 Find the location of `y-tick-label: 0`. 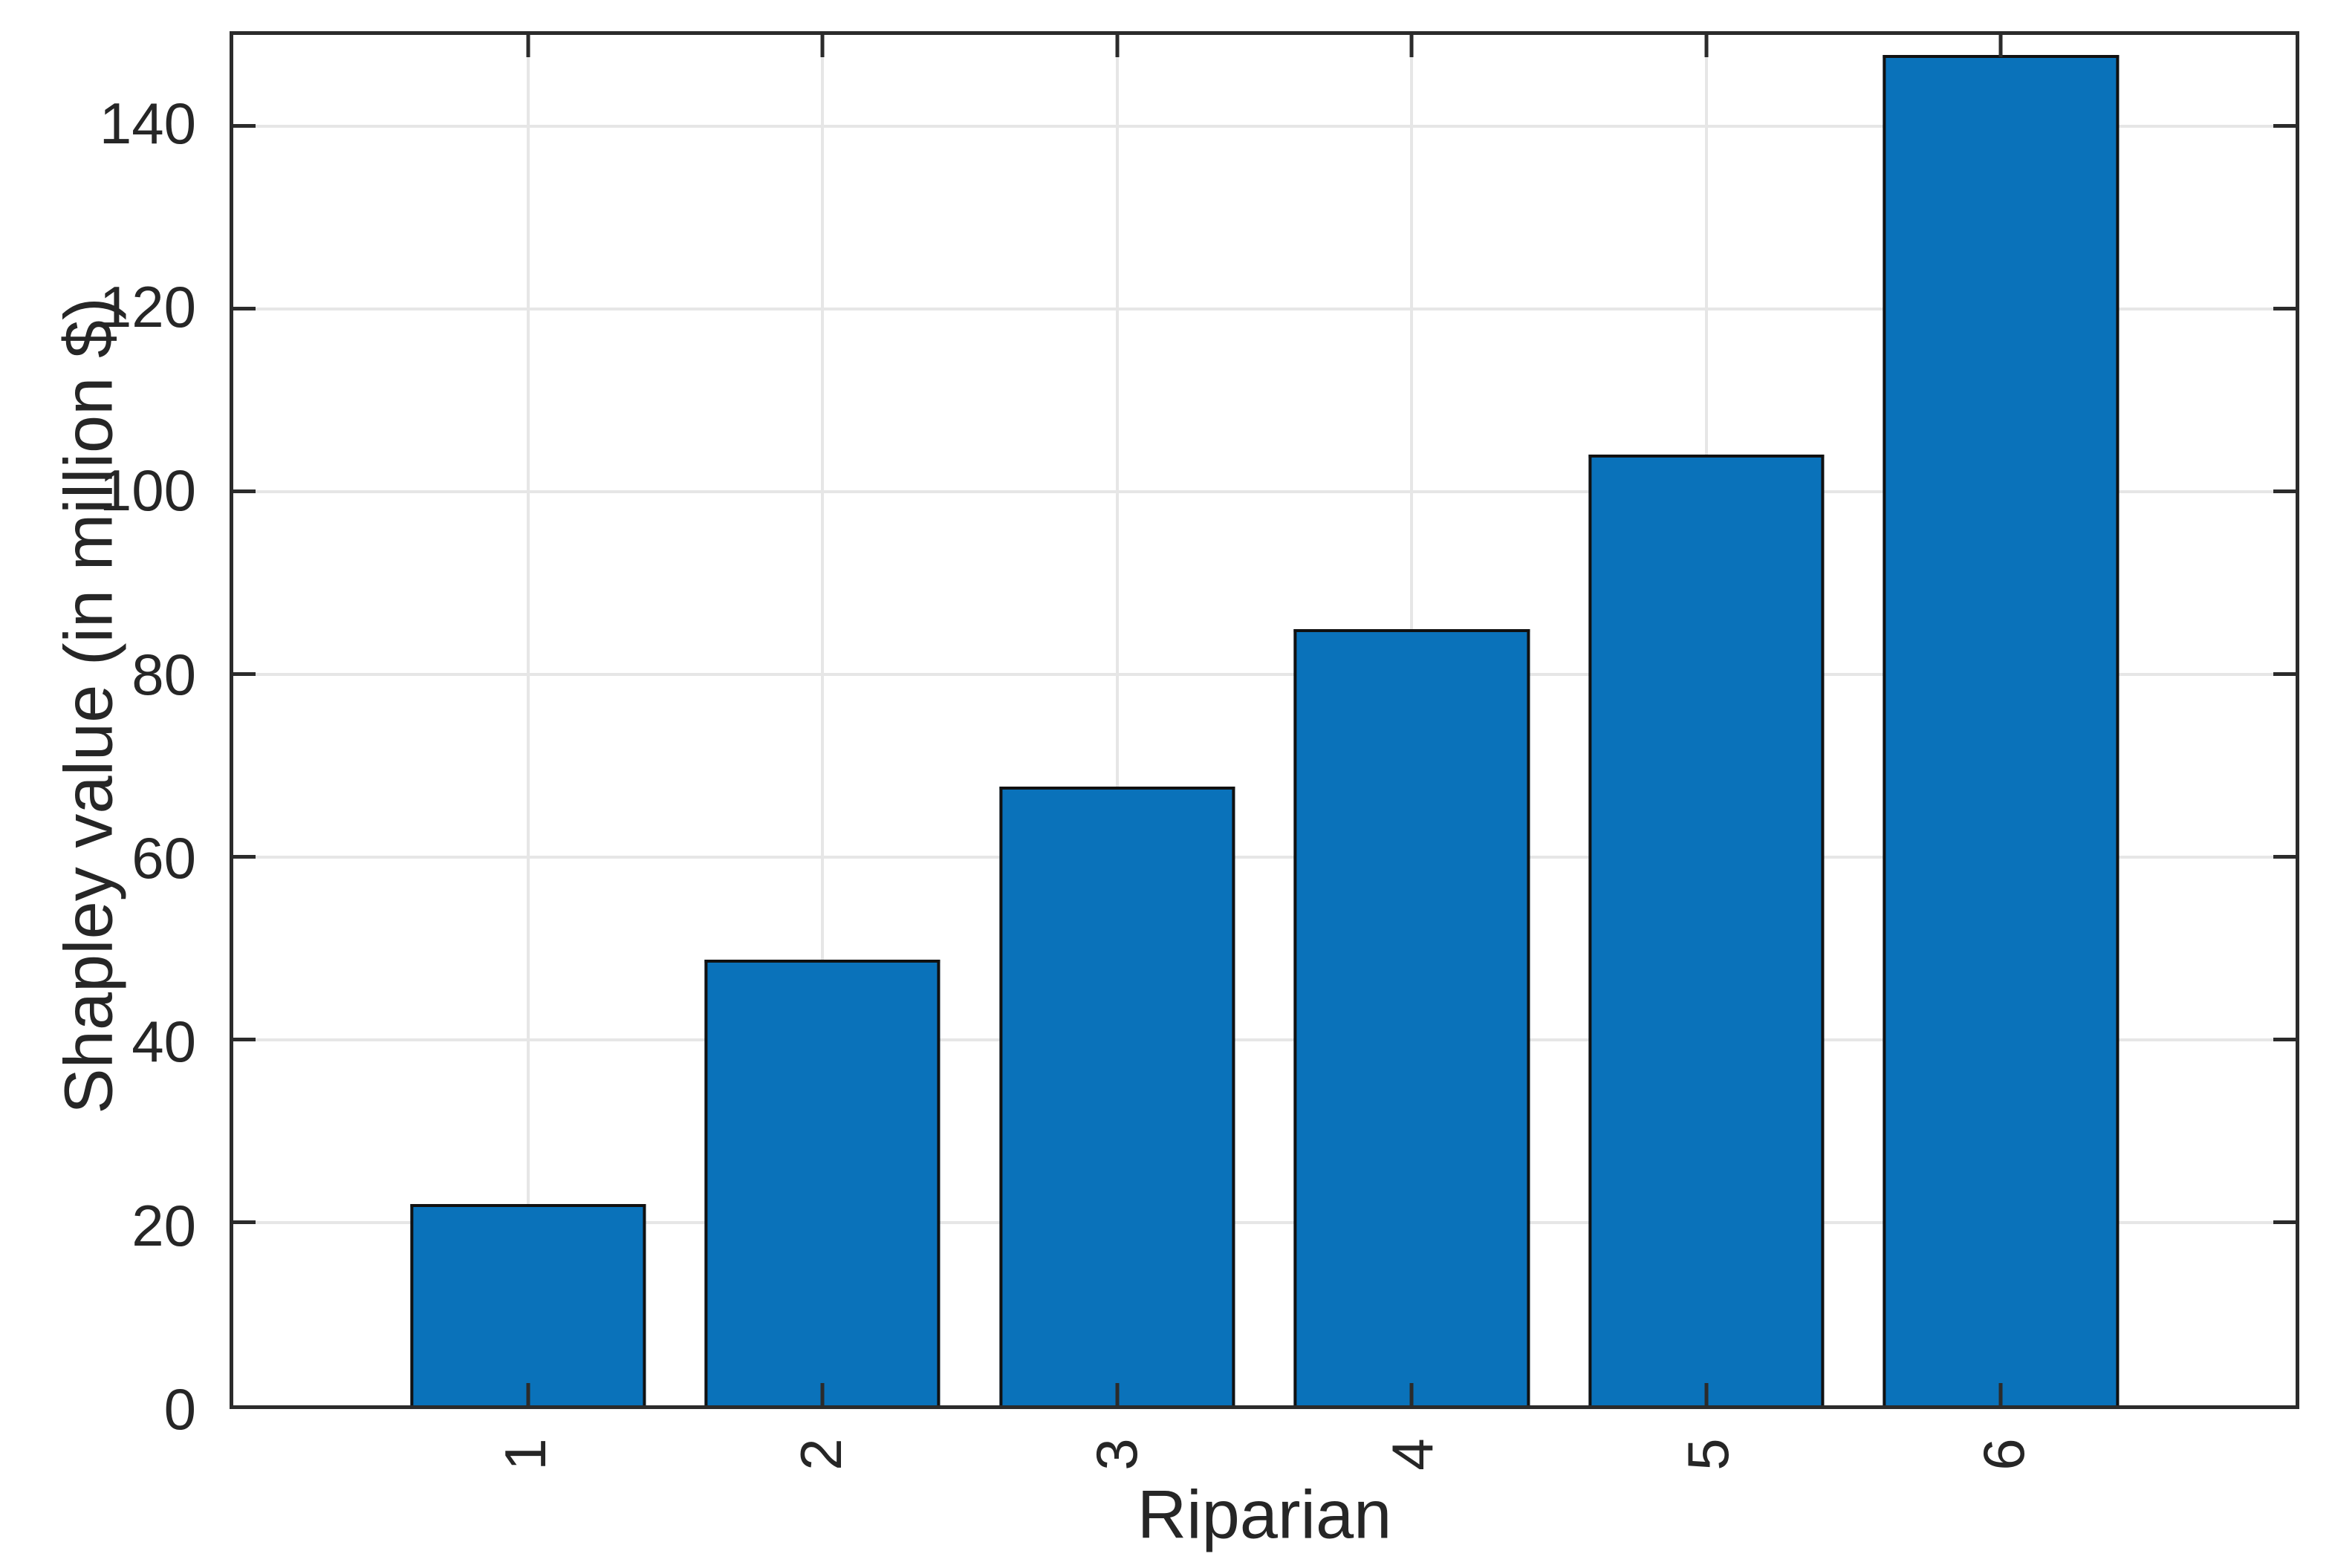

y-tick-label: 0 is located at coordinates (179, 1409).